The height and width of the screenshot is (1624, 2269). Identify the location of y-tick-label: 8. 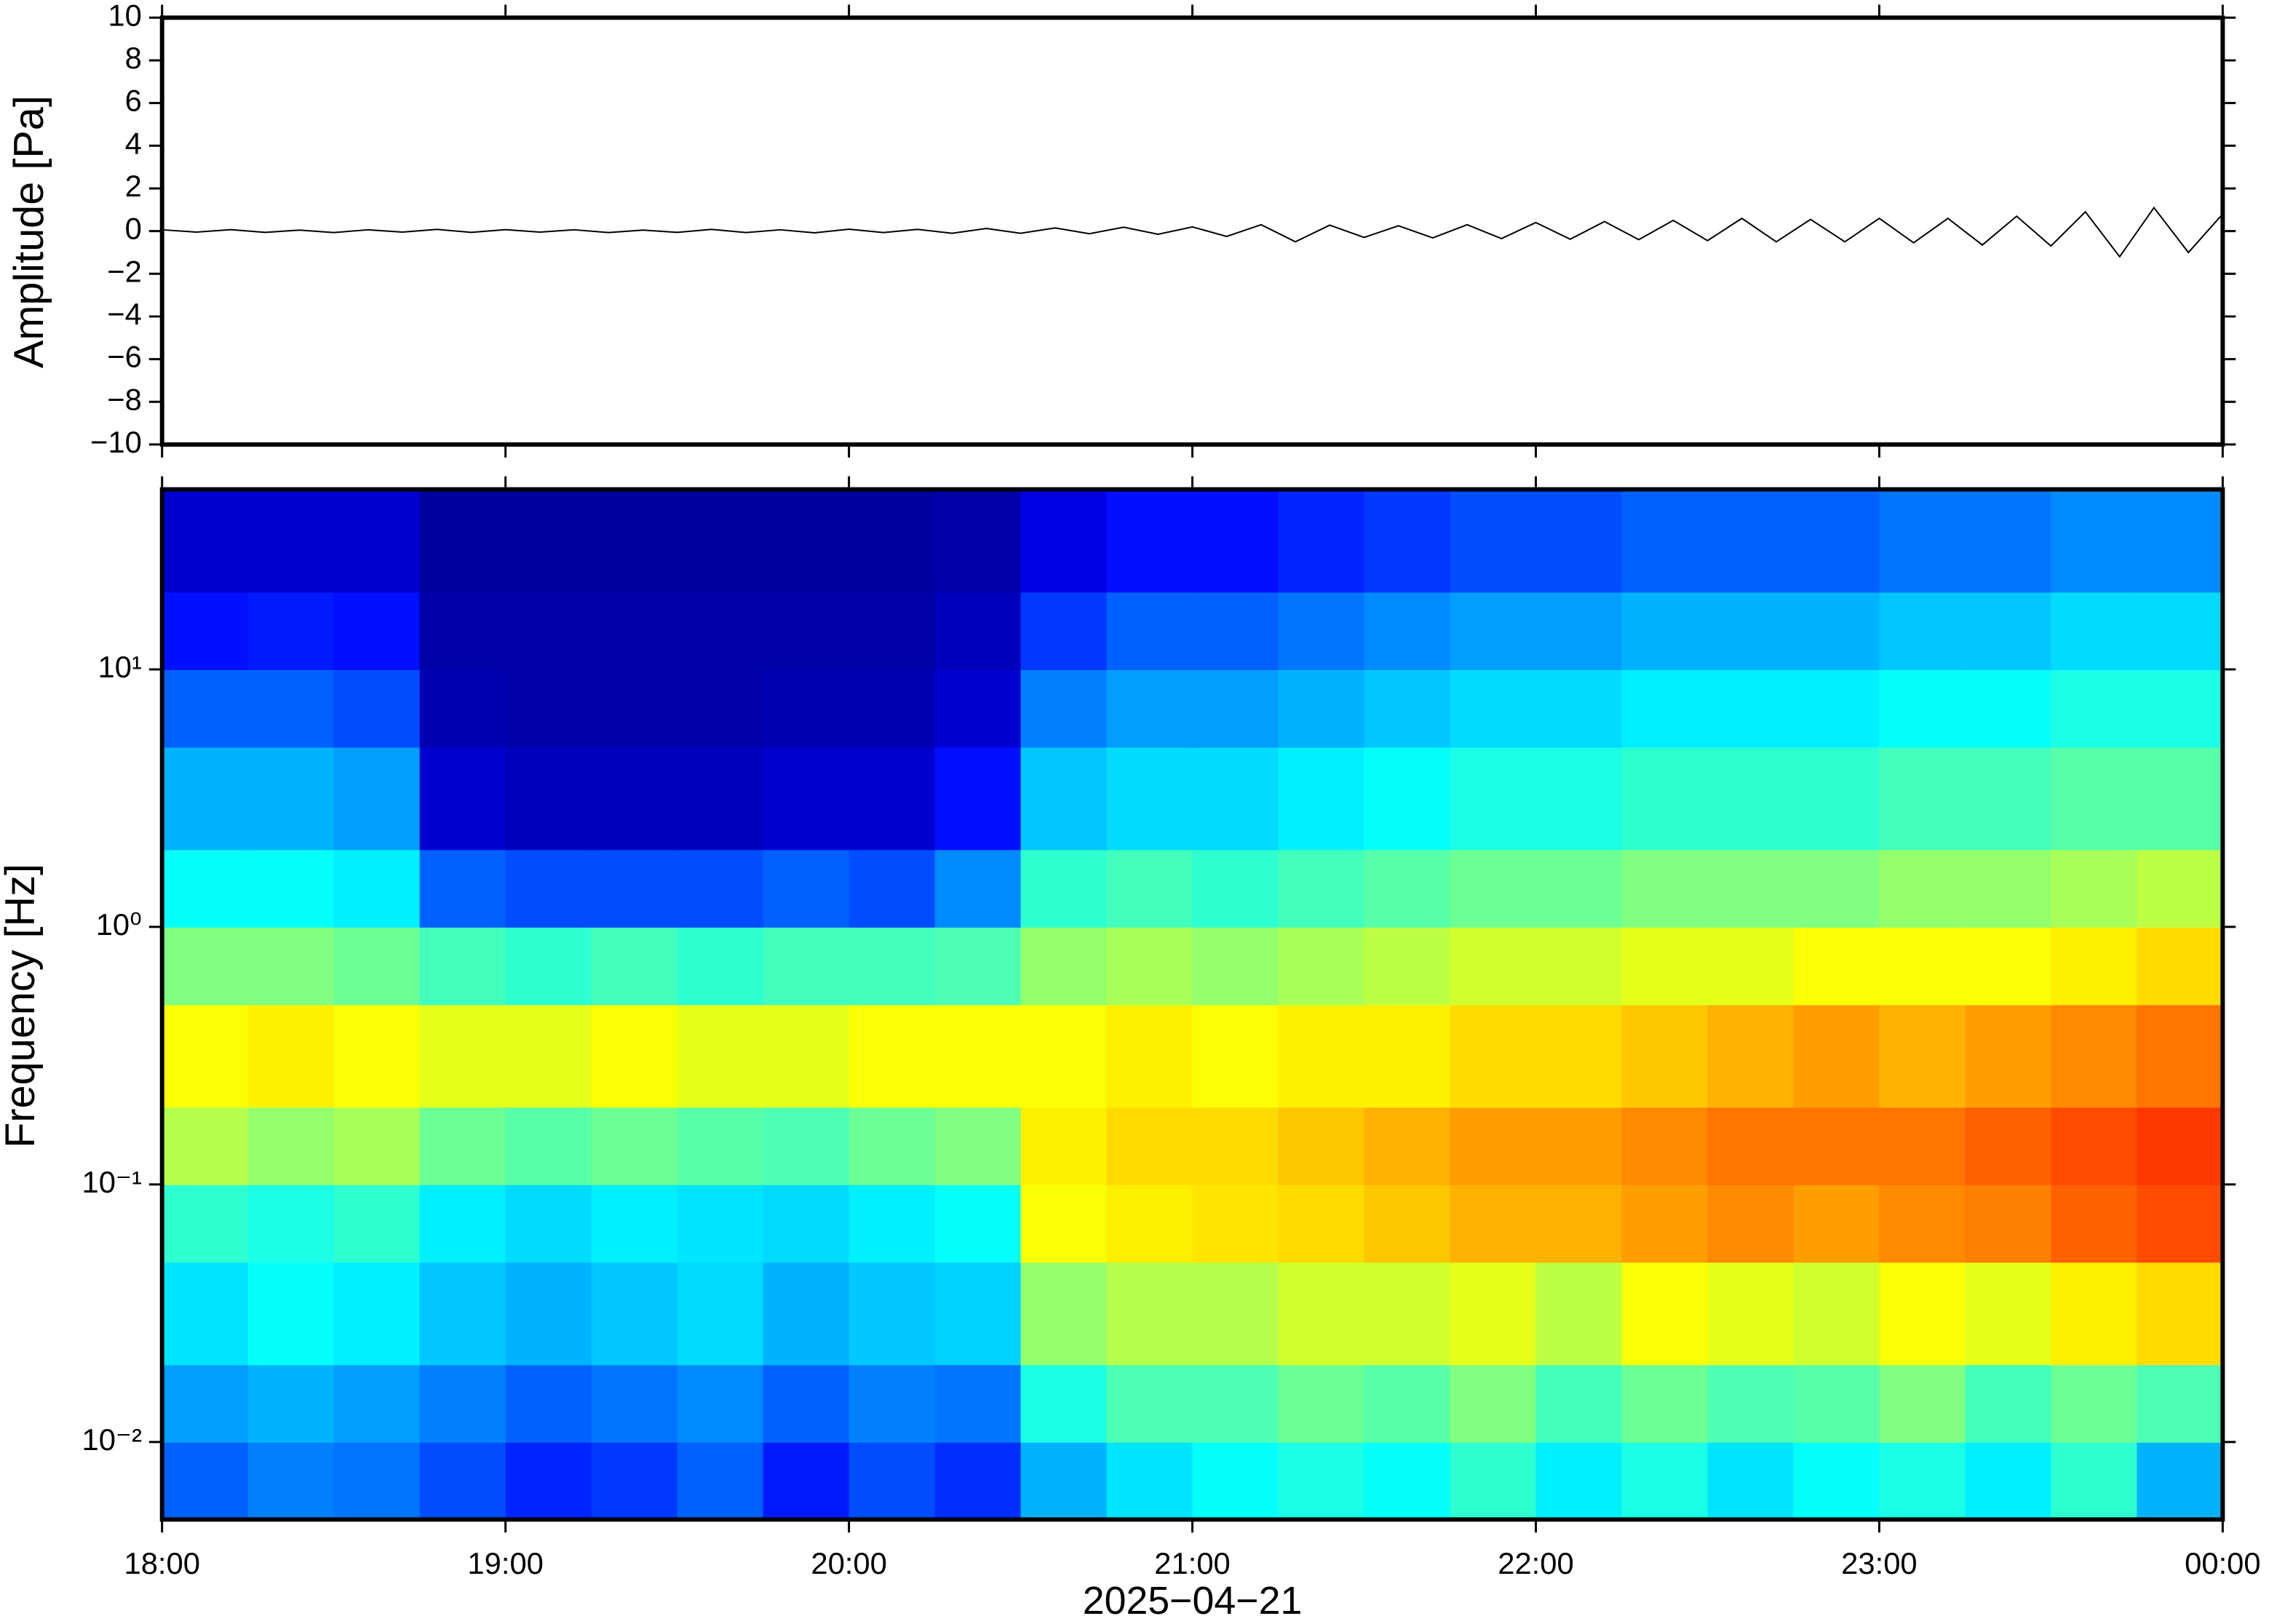
(133, 58).